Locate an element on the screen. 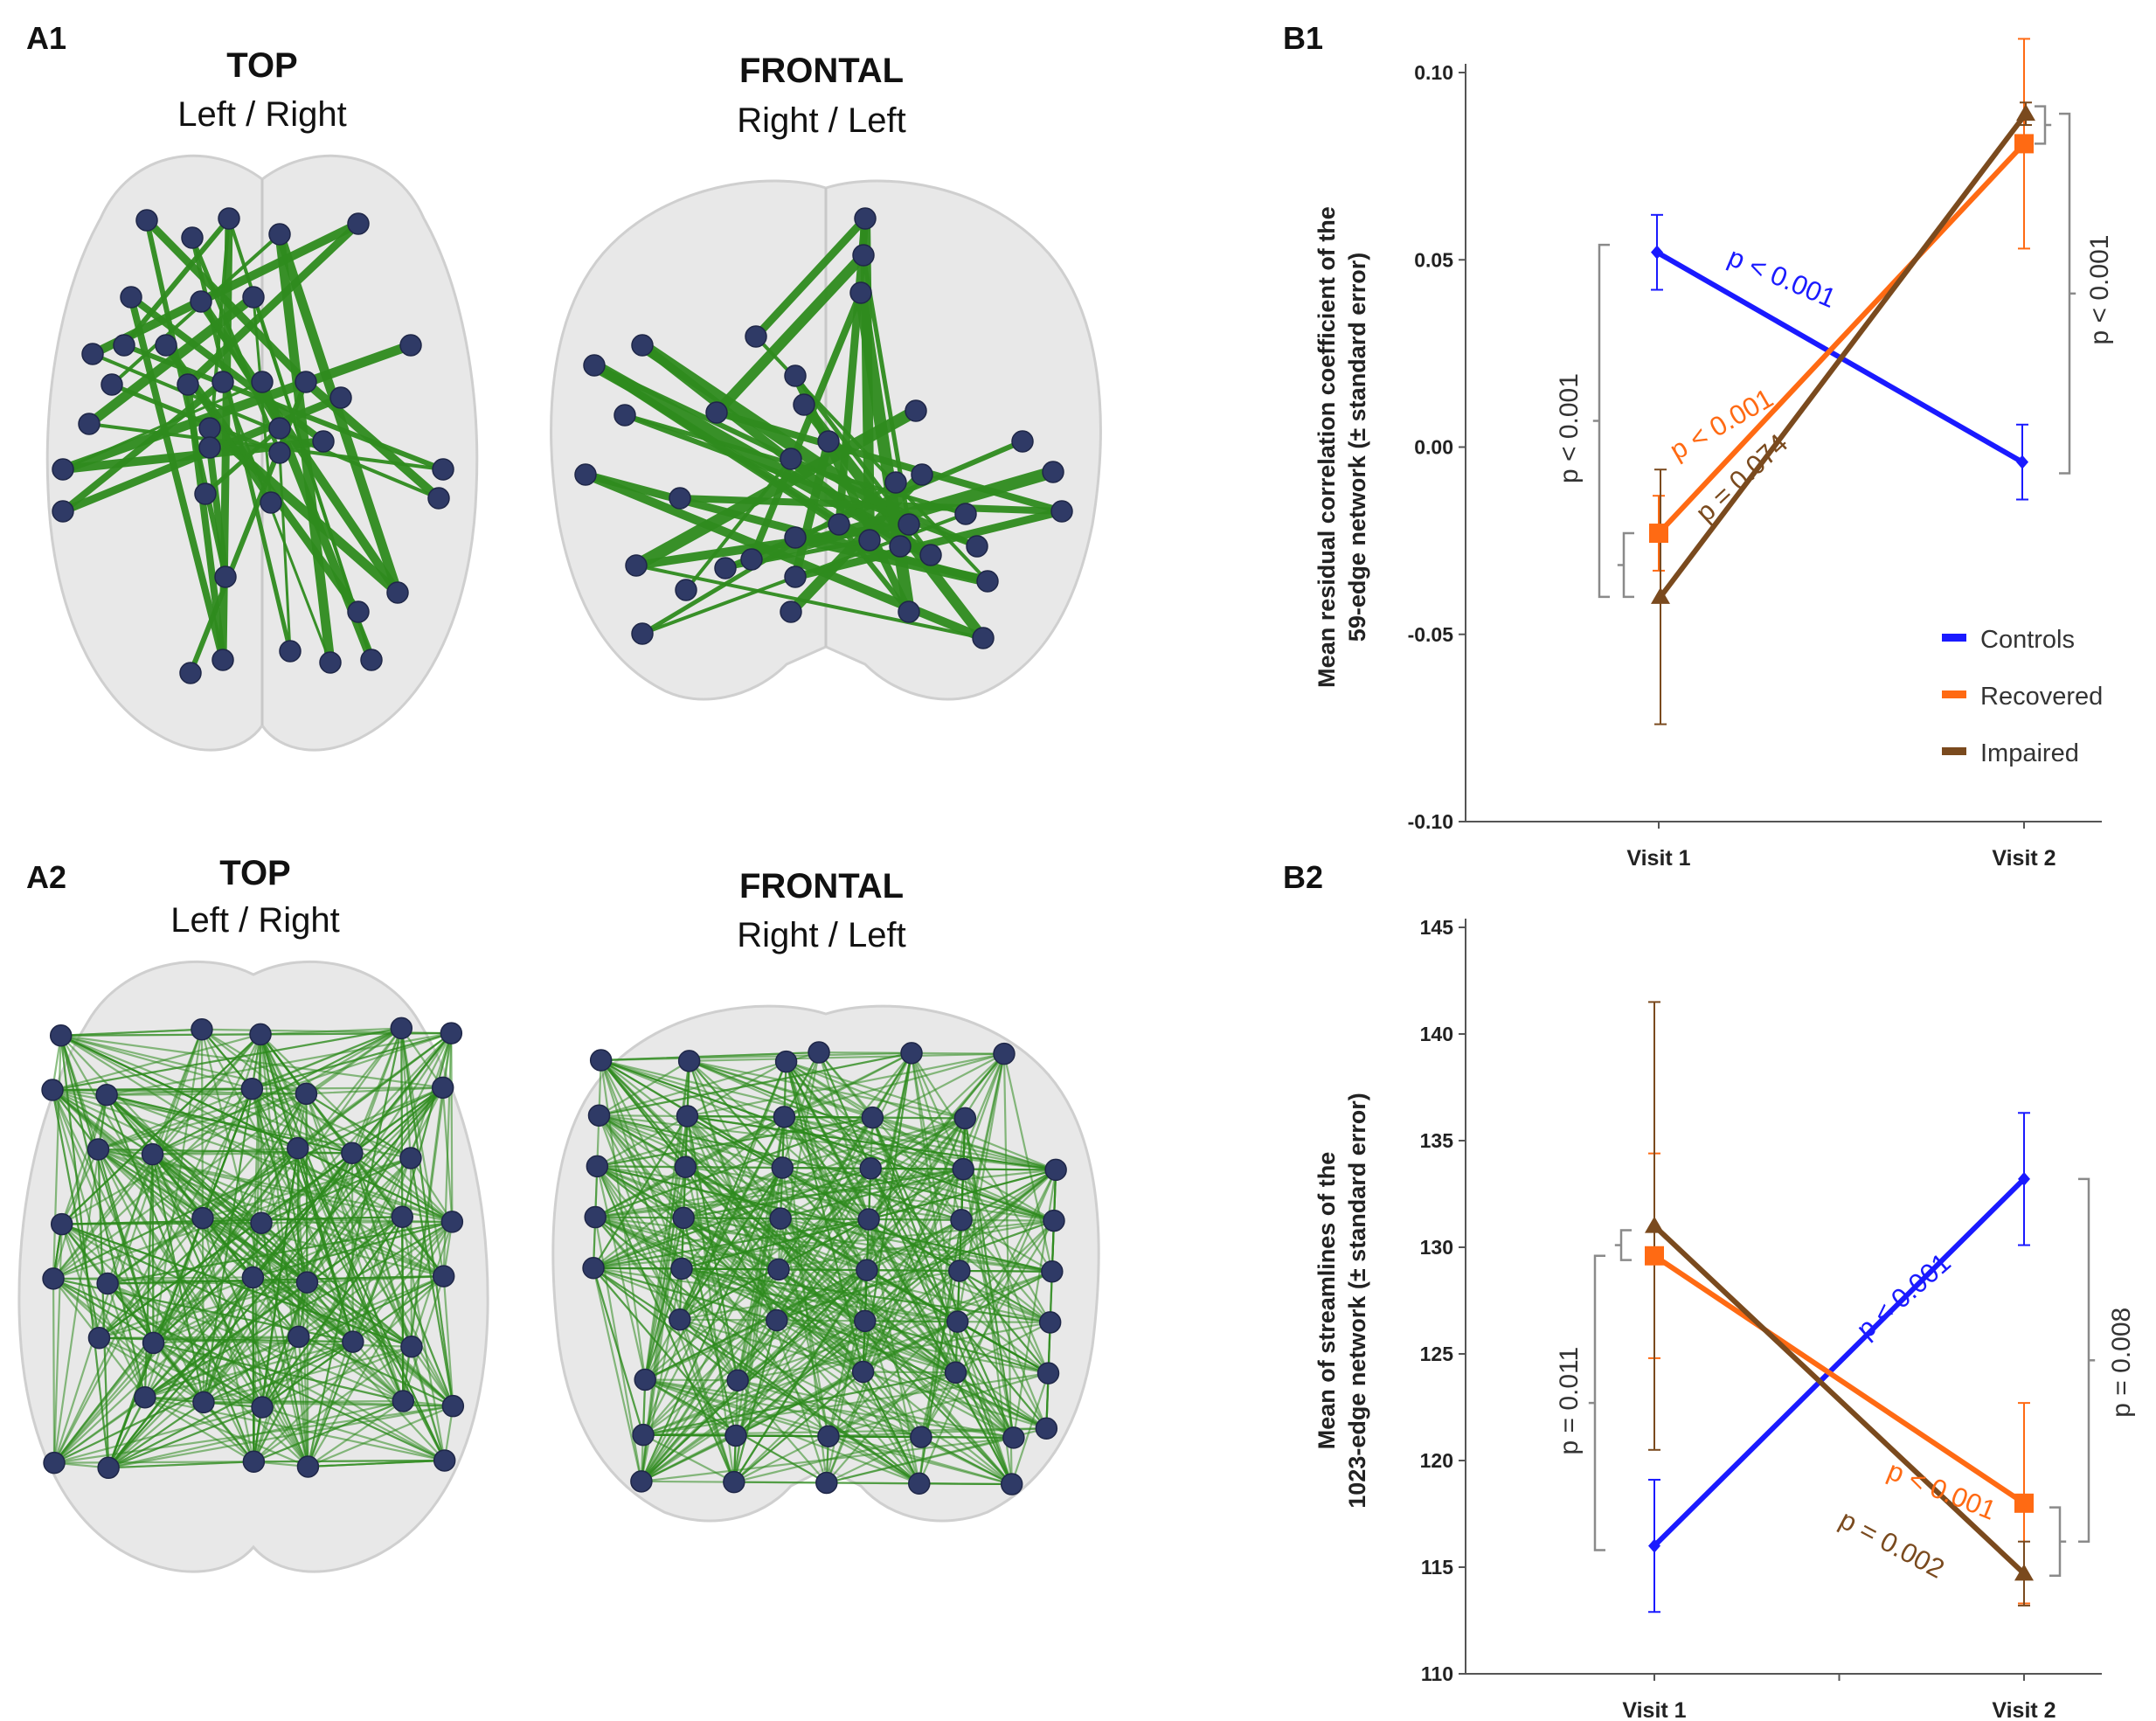  y-tick-label: 125 is located at coordinates (1437, 1354).